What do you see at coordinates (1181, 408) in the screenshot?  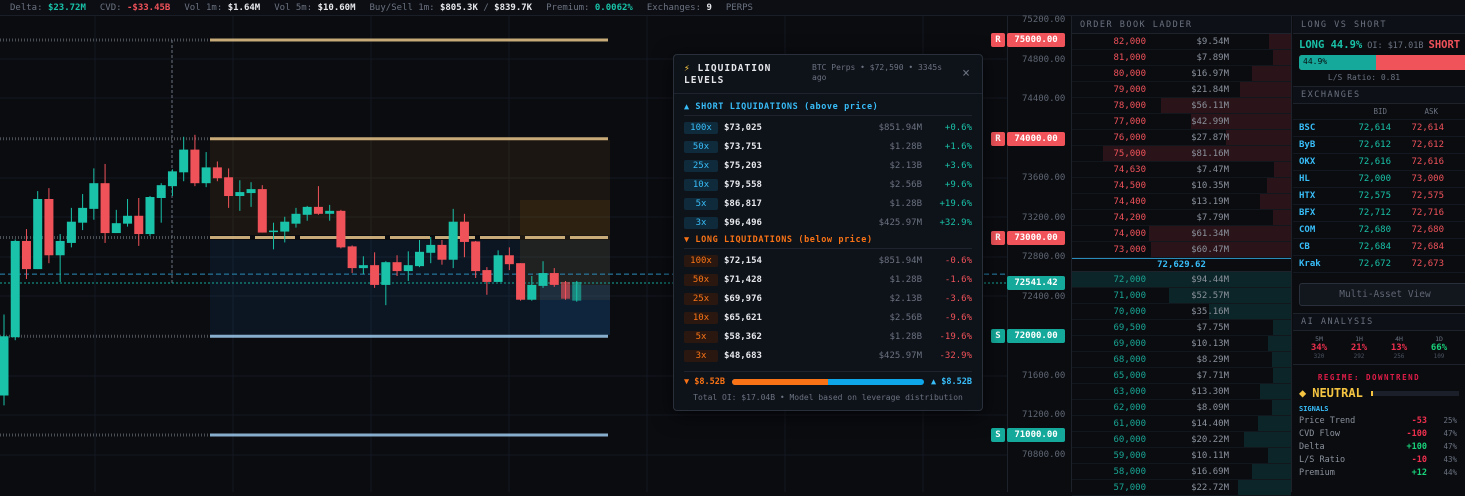 I see `order-book-row: 62,000 $8.09M` at bounding box center [1181, 408].